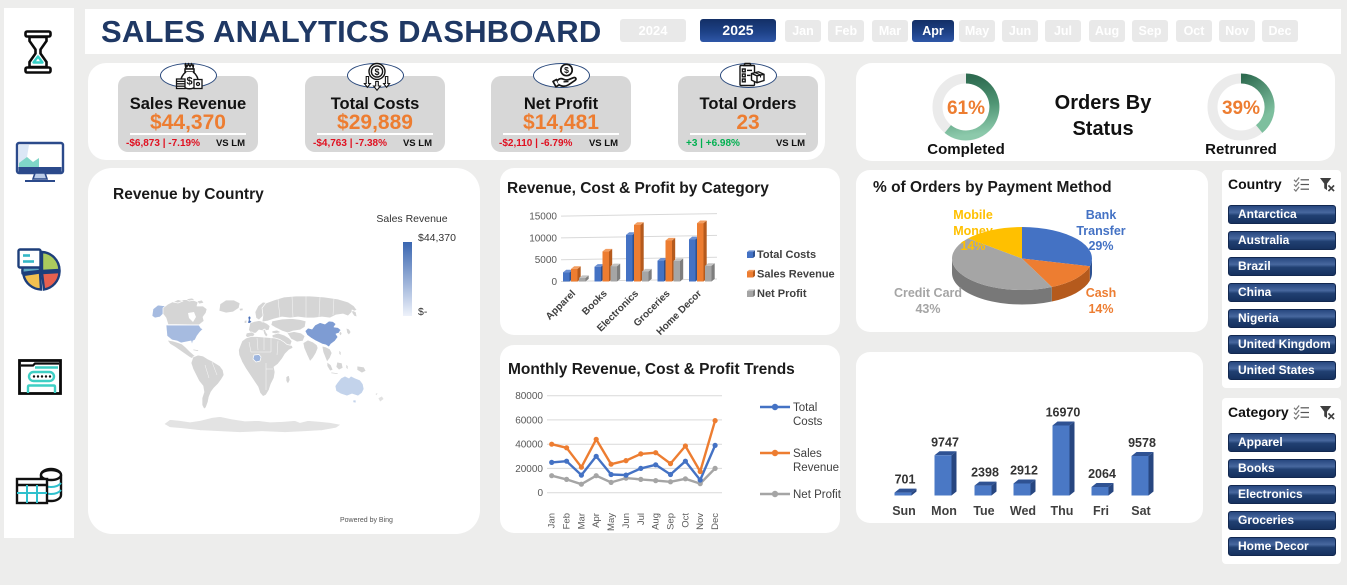 This screenshot has width=1347, height=585. I want to click on svg-text: May, so click(611, 522).